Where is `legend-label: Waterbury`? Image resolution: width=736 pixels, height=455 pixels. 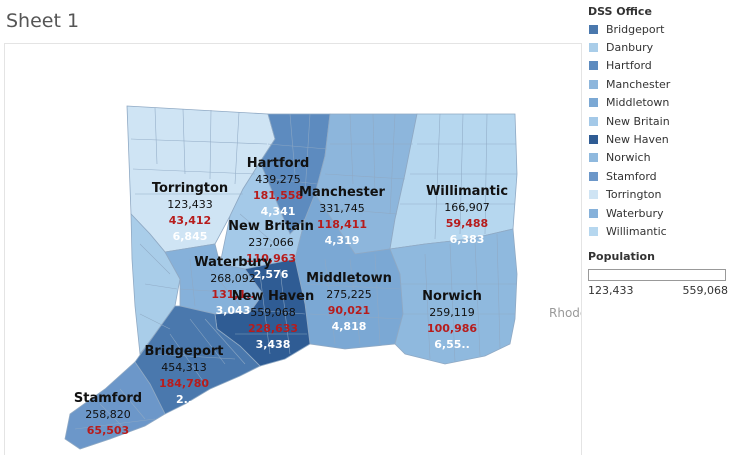
legend-label: Waterbury is located at coordinates (635, 213).